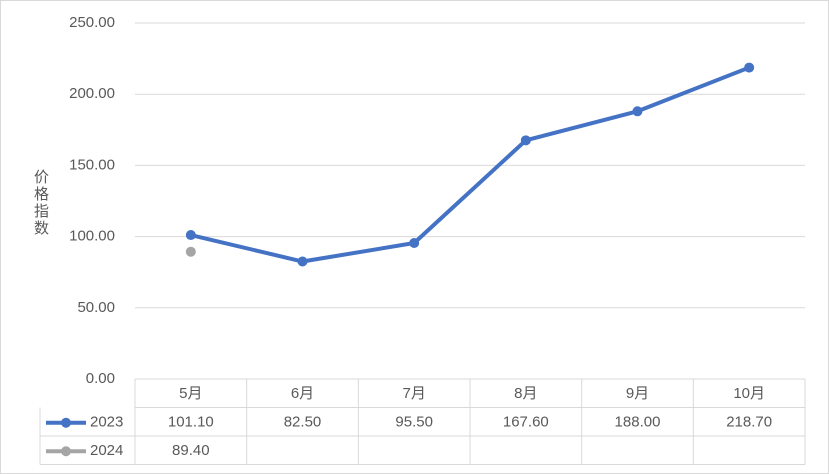 This screenshot has width=829, height=474. Describe the element at coordinates (40, 203) in the screenshot. I see `y-axis-title: 价格指数` at that location.